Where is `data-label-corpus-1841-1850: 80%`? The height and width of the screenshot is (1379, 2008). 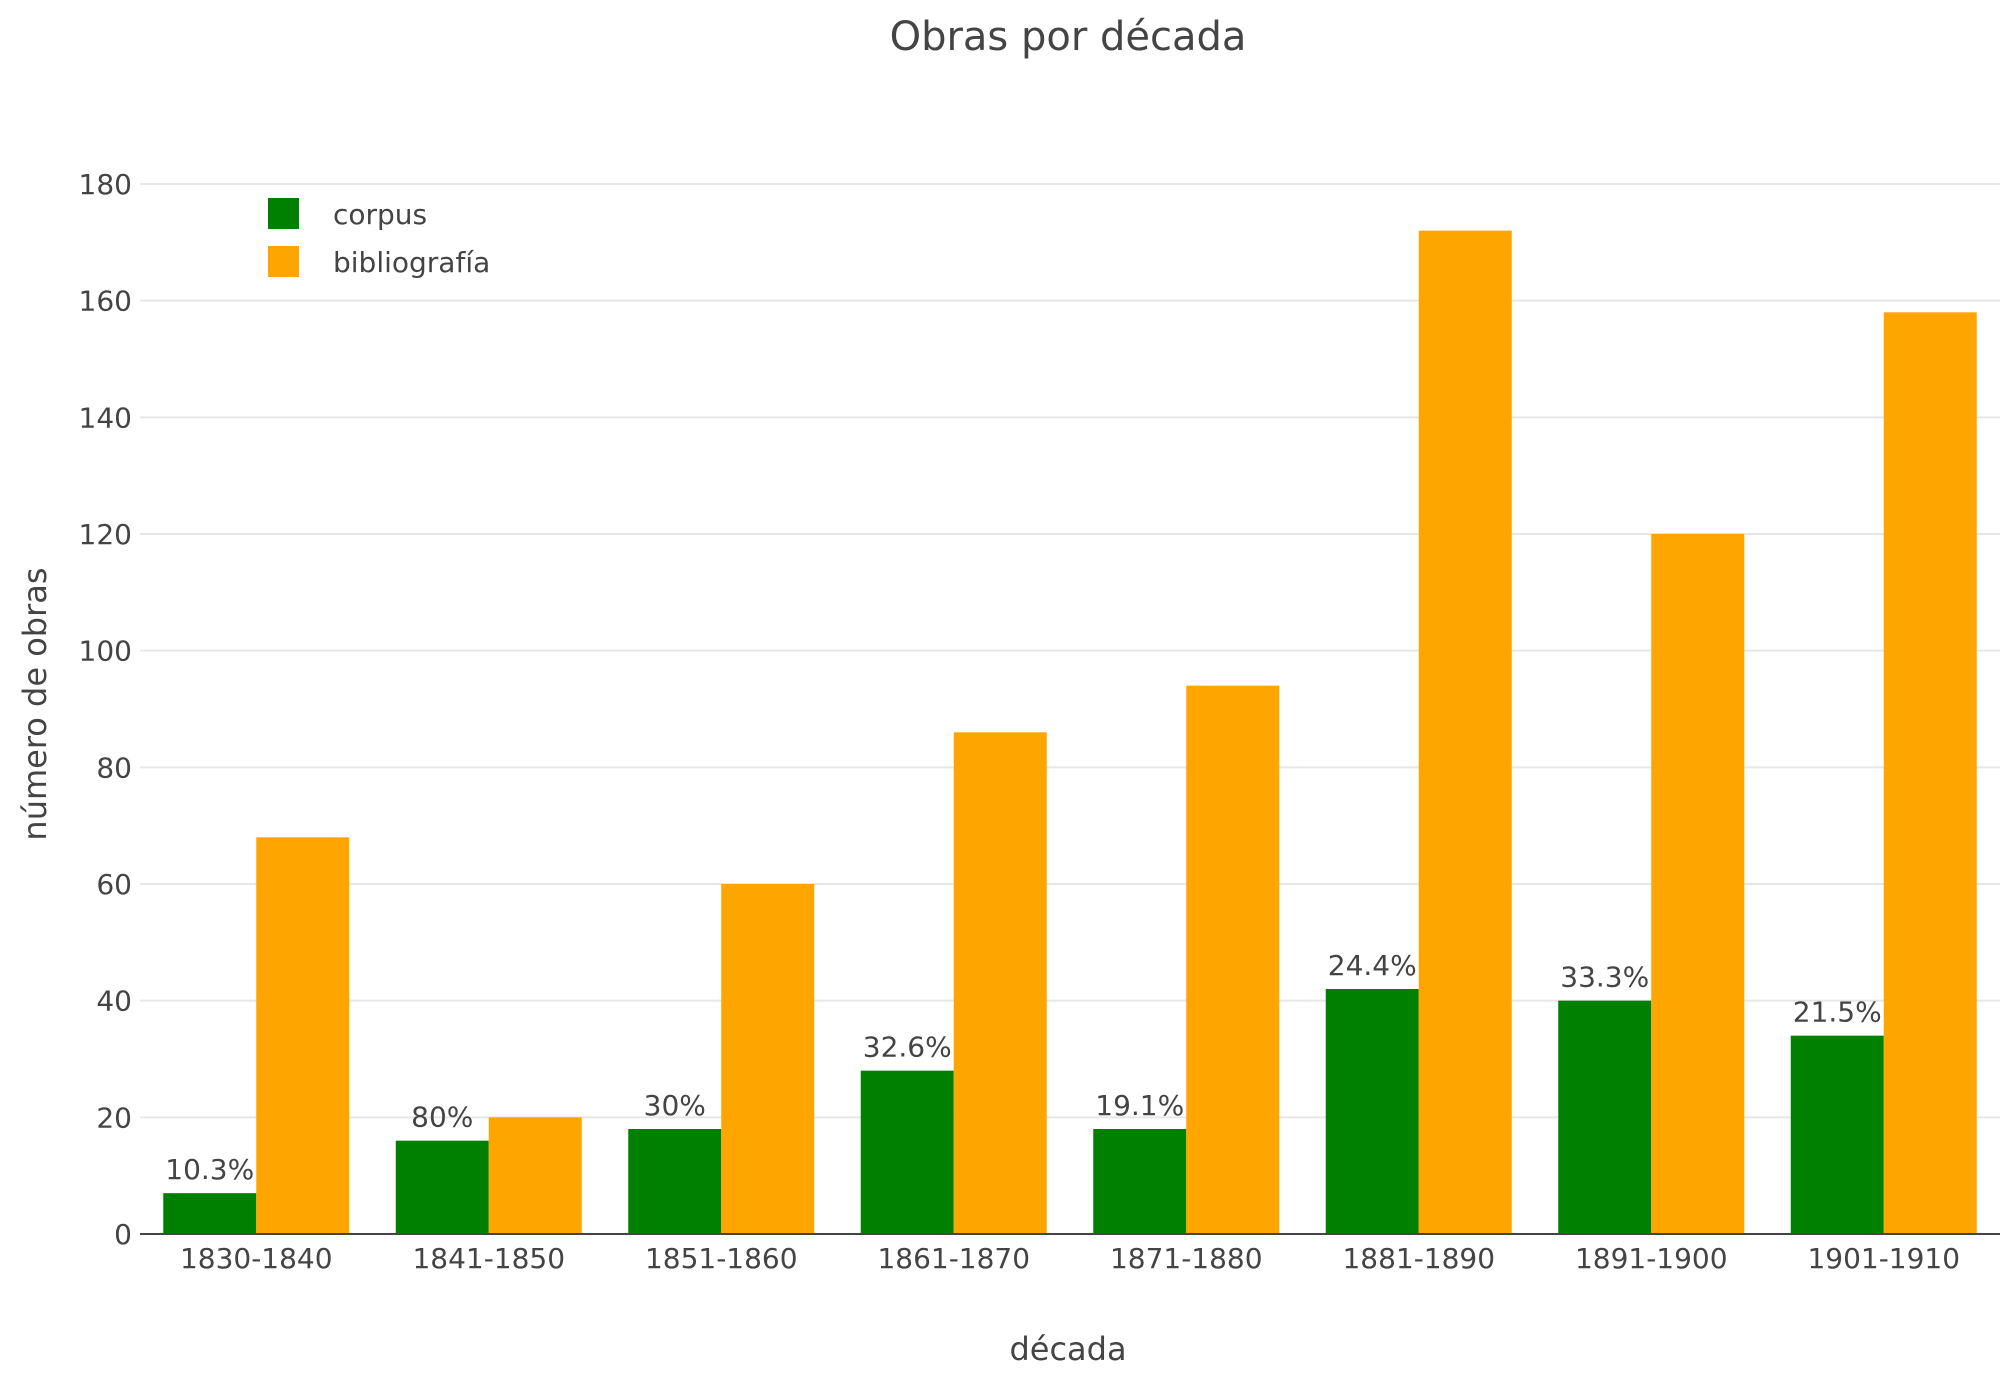
data-label-corpus-1841-1850: 80% is located at coordinates (442, 1117).